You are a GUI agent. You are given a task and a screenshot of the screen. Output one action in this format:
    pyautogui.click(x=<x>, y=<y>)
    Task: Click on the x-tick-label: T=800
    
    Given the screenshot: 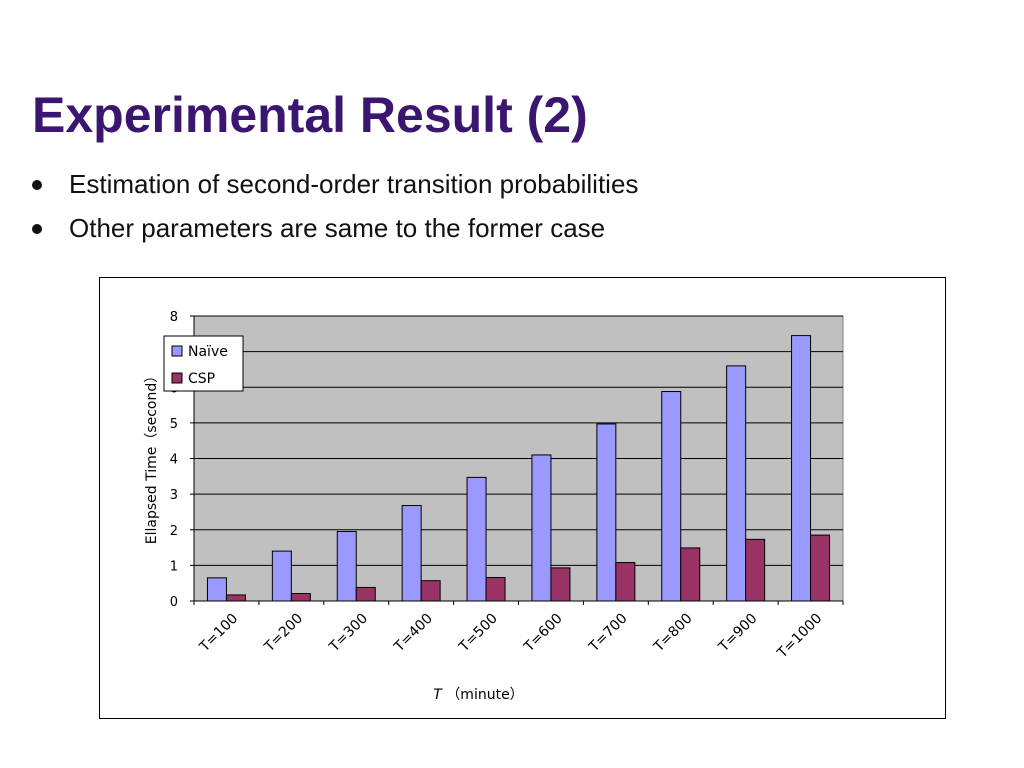 What is the action you would take?
    pyautogui.click(x=672, y=633)
    